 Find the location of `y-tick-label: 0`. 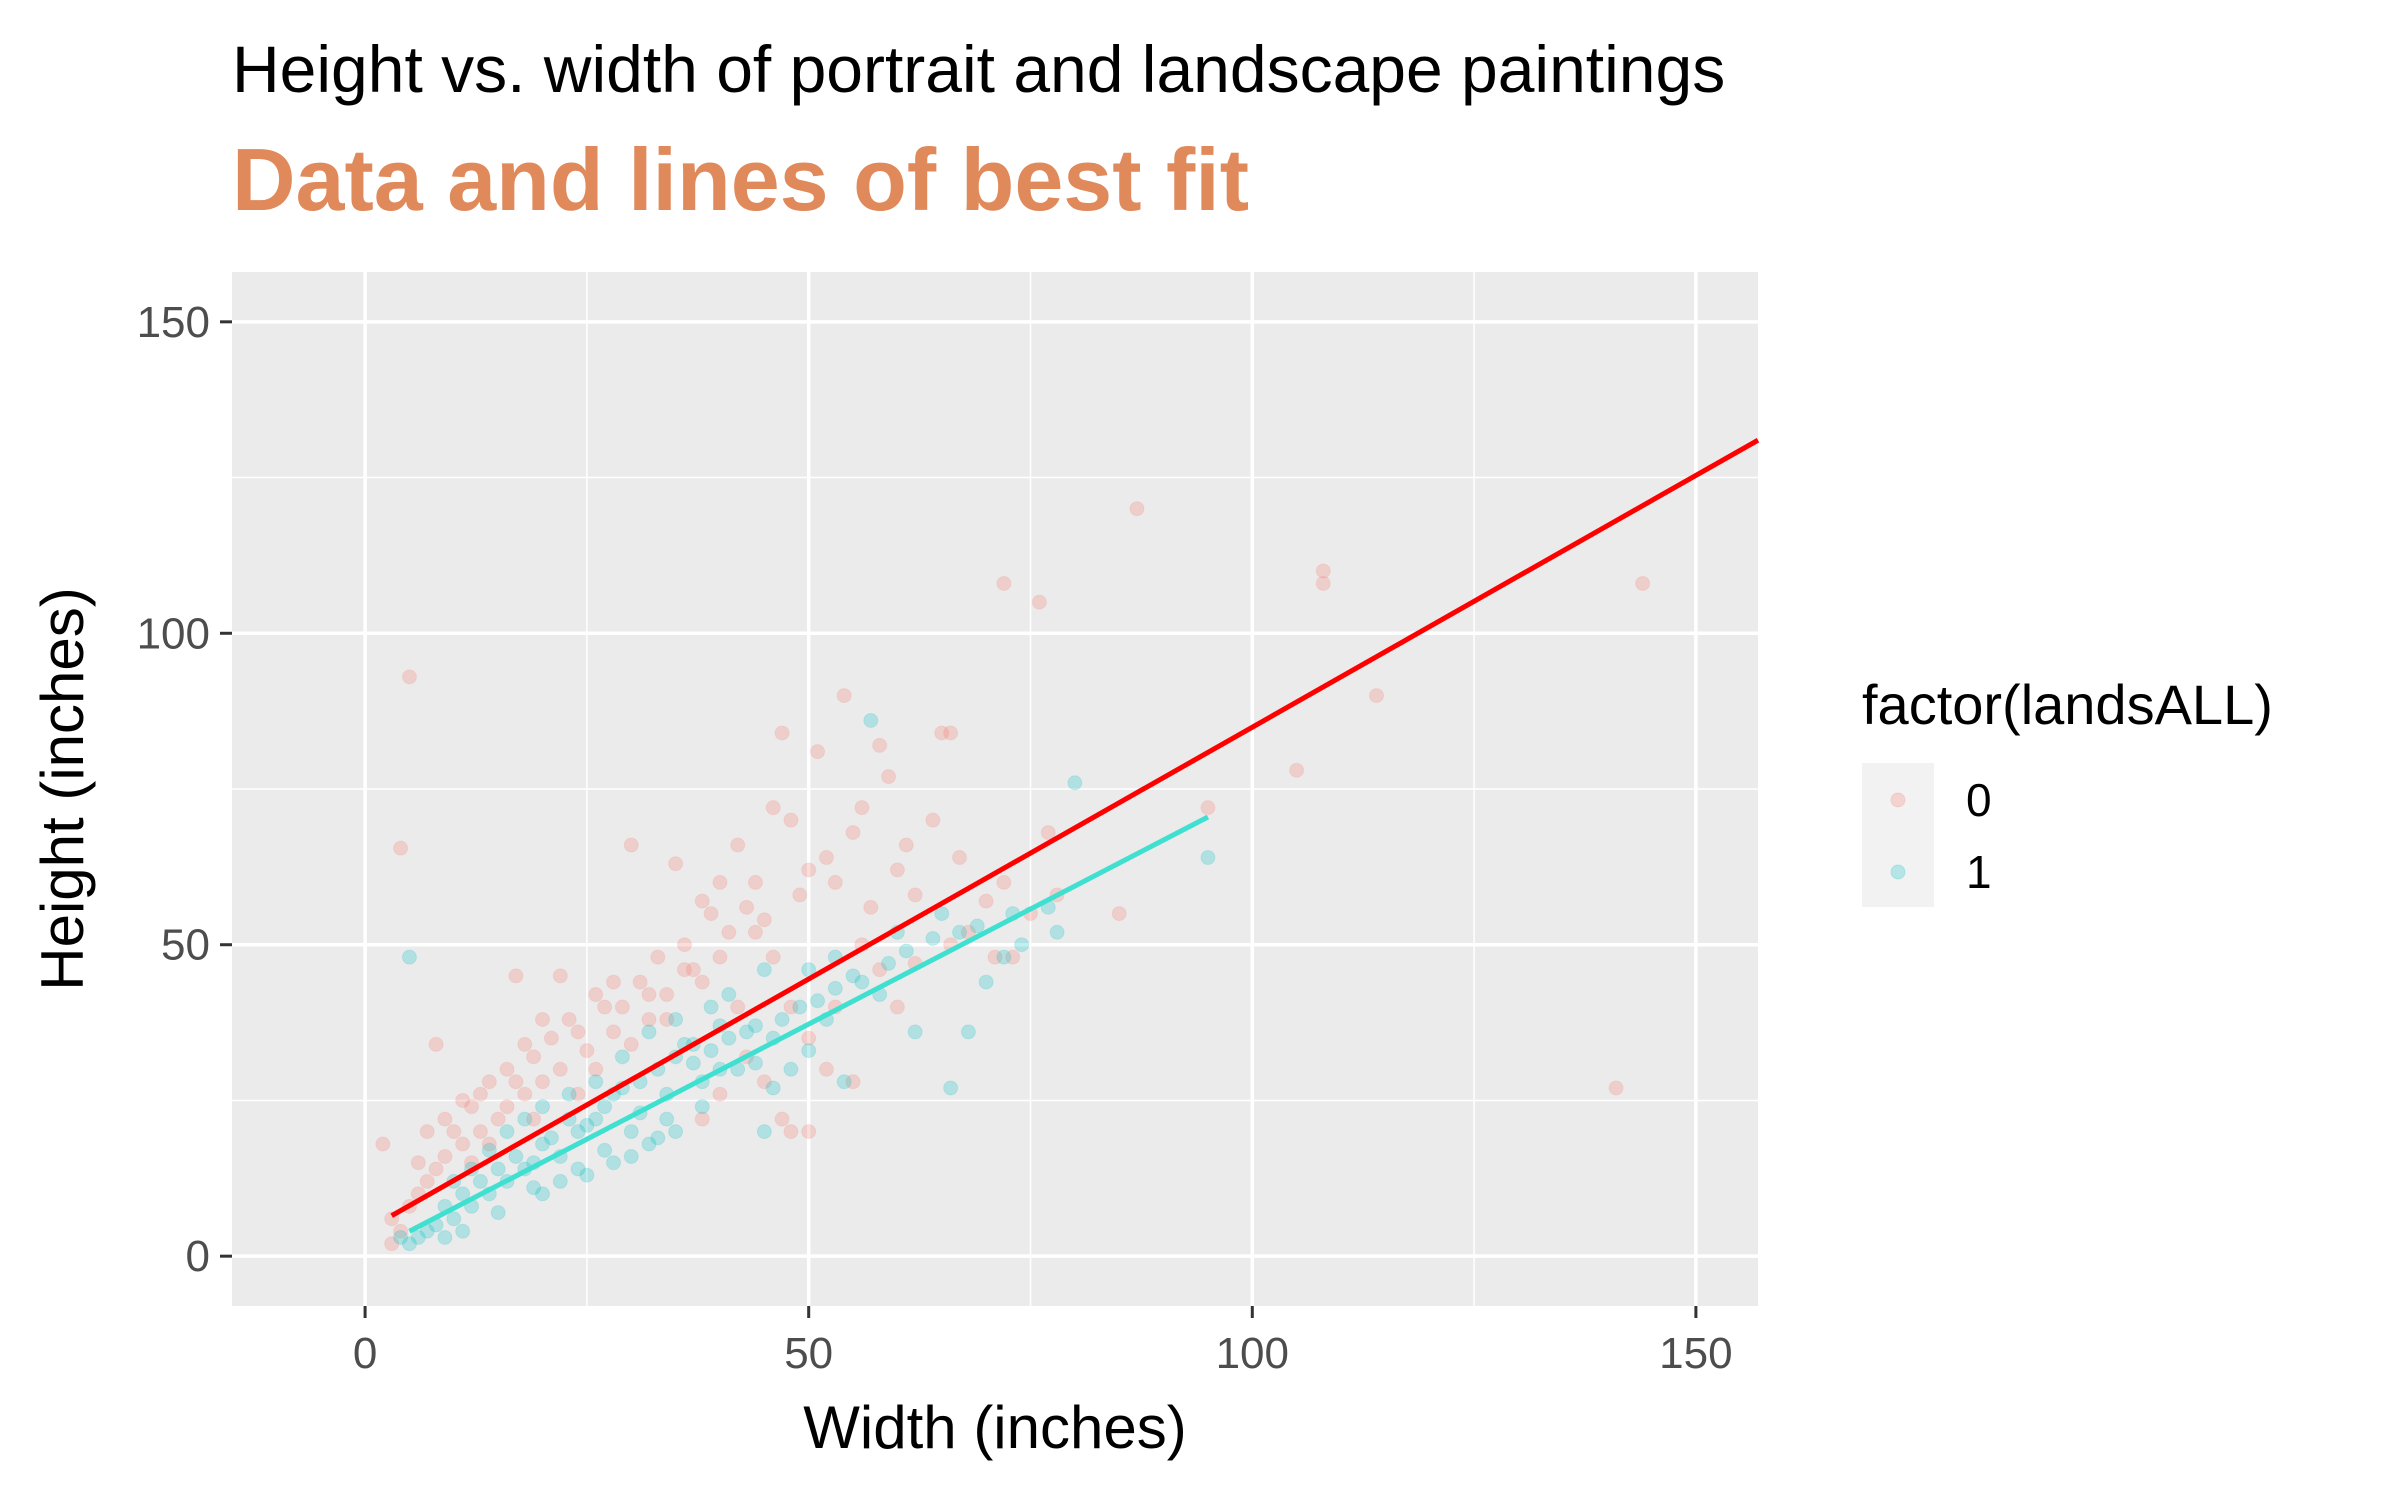

y-tick-label: 0 is located at coordinates (198, 1256).